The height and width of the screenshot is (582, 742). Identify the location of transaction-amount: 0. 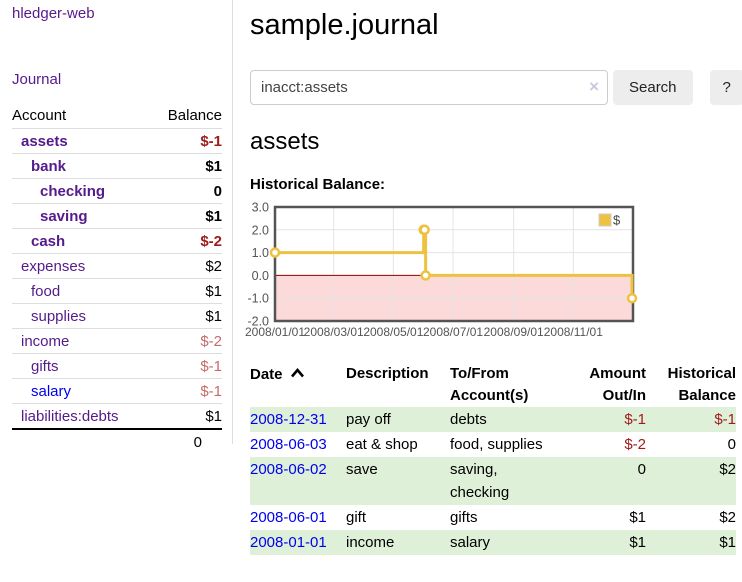
(641, 469).